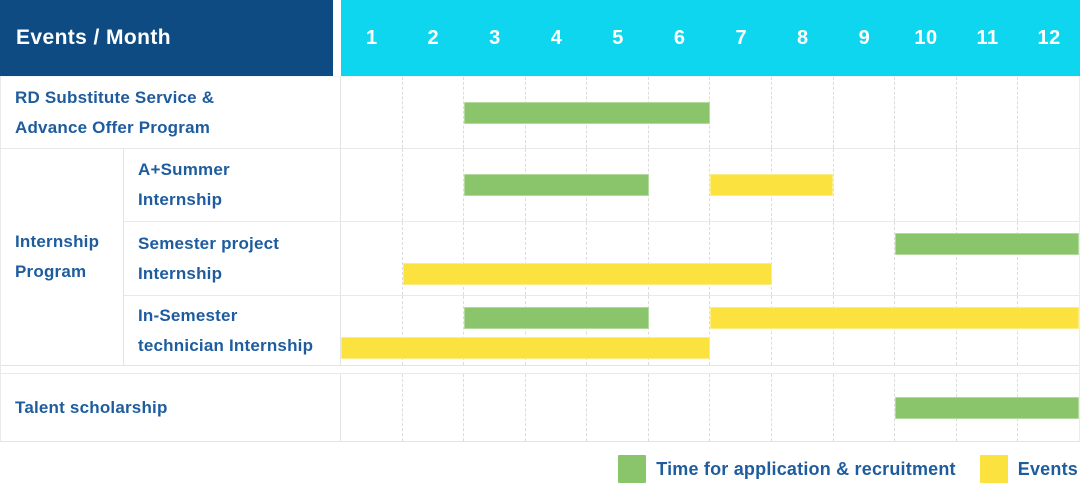 Image resolution: width=1080 pixels, height=494 pixels. Describe the element at coordinates (371, 37) in the screenshot. I see `month-header-1: 1` at that location.